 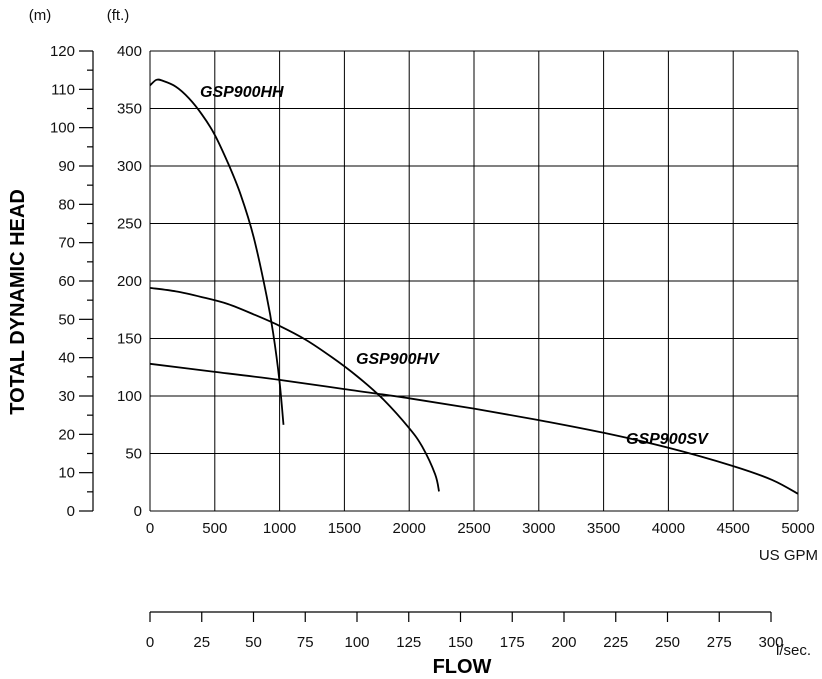 I want to click on lsec-tick-label: 225, so click(x=615, y=642).